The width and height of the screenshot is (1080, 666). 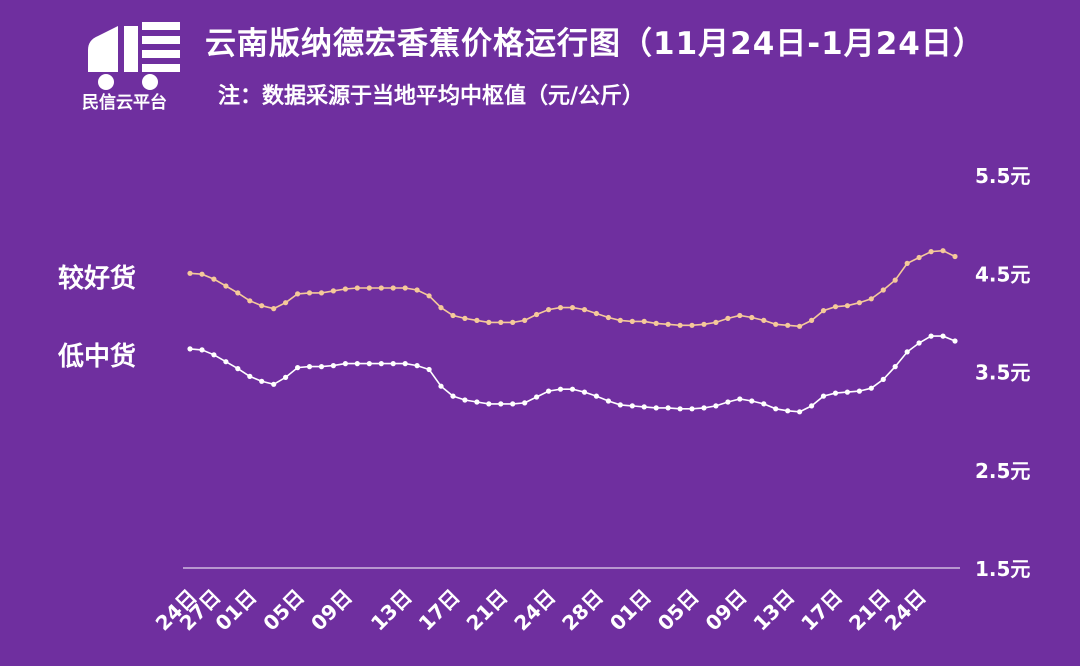 I want to click on y-tick-label: 1.5元, so click(x=1002, y=569).